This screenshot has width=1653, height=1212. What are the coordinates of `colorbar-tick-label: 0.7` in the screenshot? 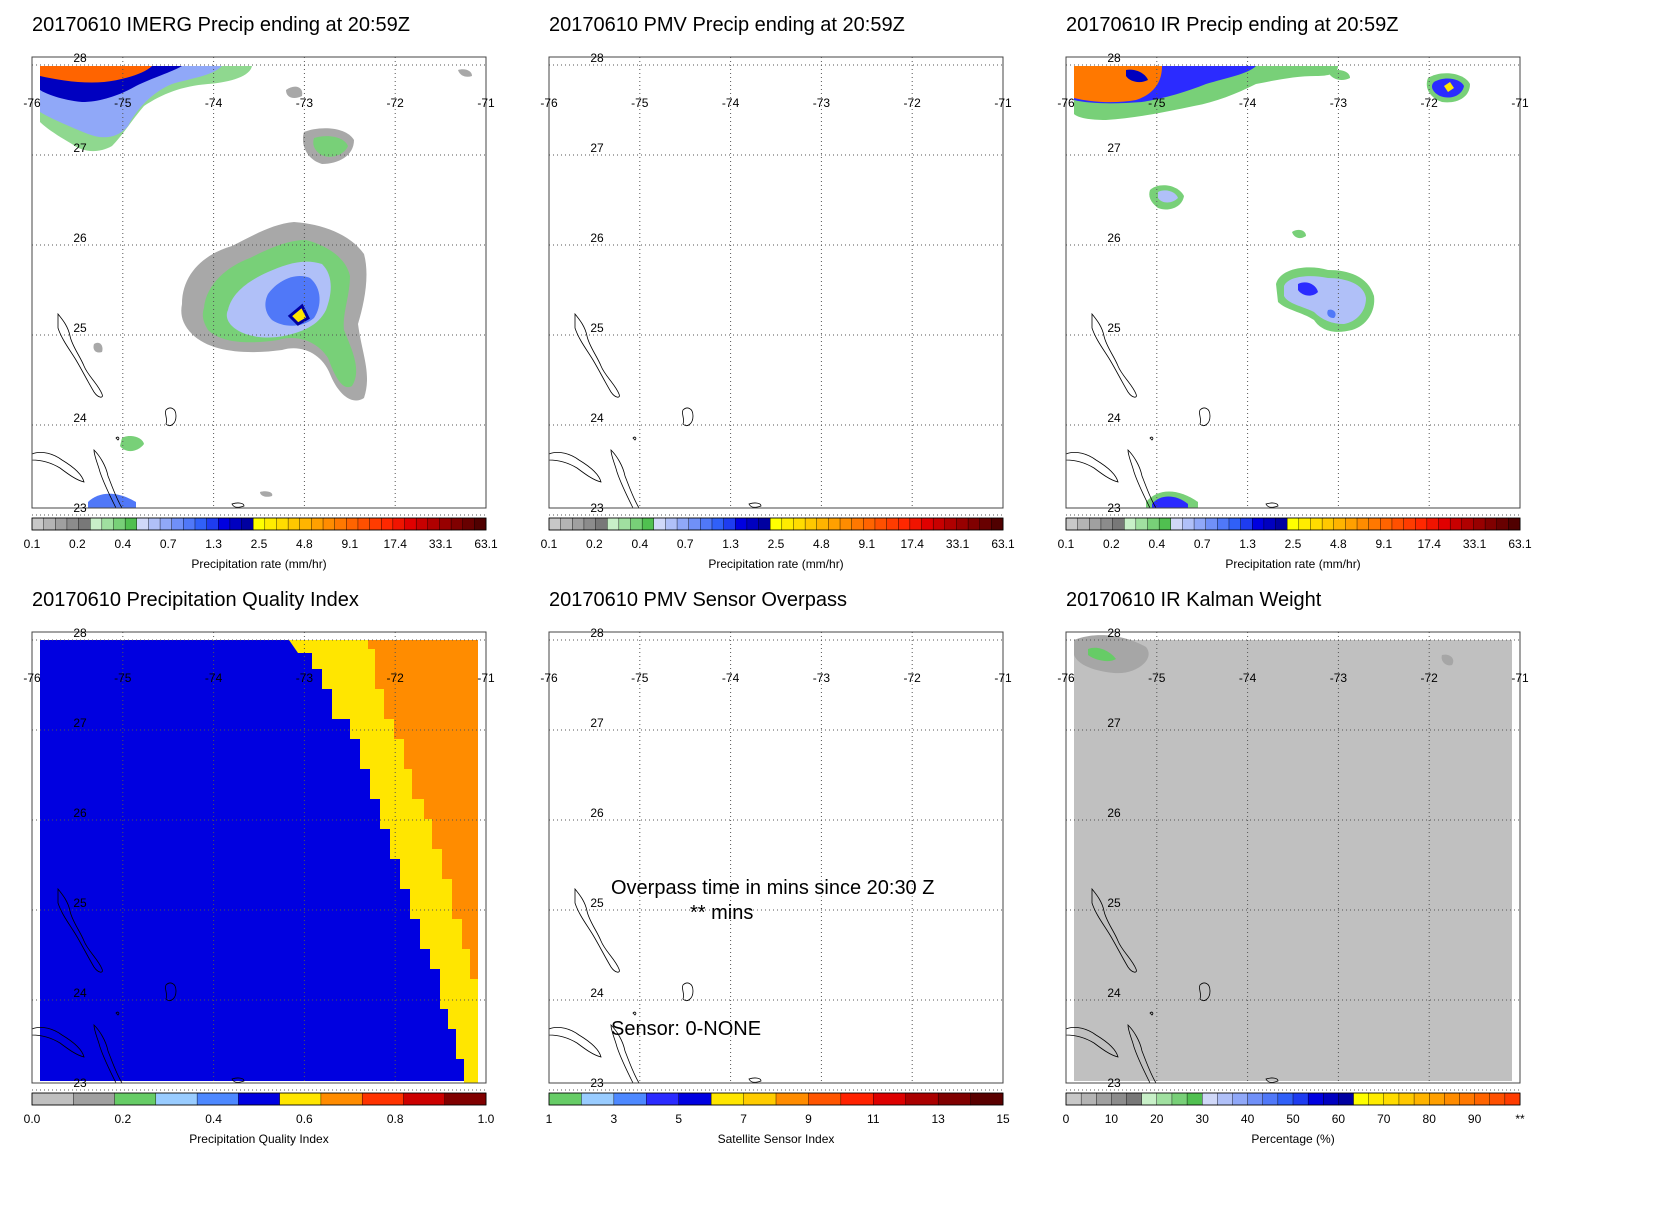 It's located at (685, 544).